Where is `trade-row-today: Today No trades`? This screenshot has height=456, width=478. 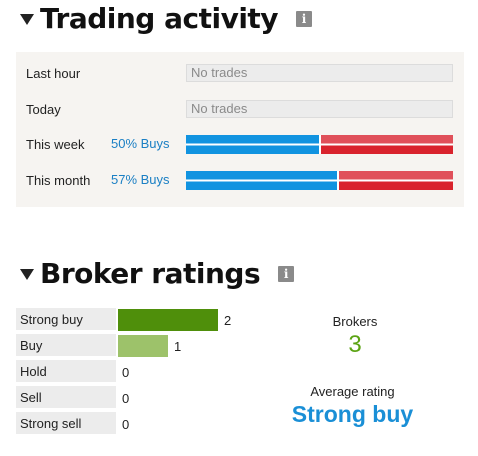 trade-row-today: Today No trades is located at coordinates (240, 110).